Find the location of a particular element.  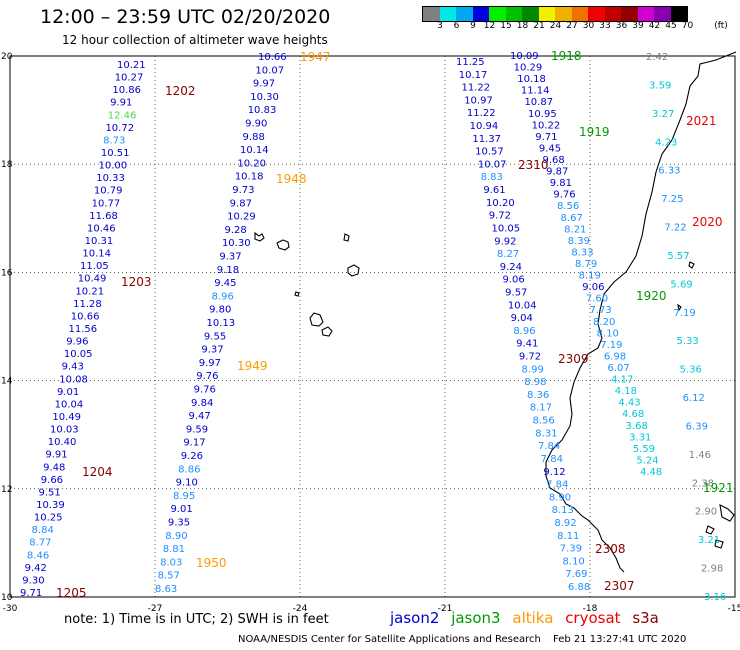

wave-height-label: 9.61 is located at coordinates (494, 190).